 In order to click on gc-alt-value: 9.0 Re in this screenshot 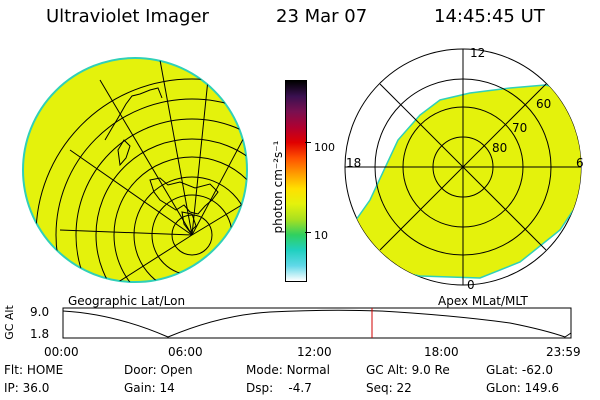, I will do `click(430, 370)`.